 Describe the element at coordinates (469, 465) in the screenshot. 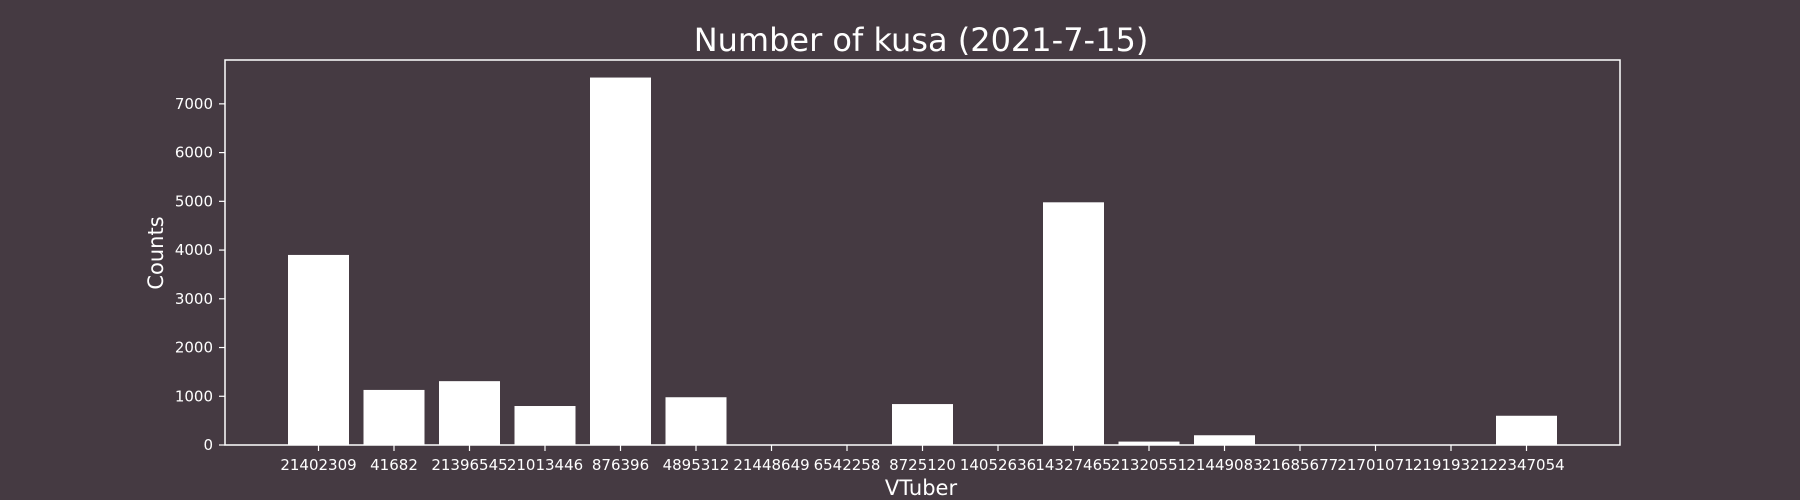

I see `x-tick-label: 21396545` at that location.